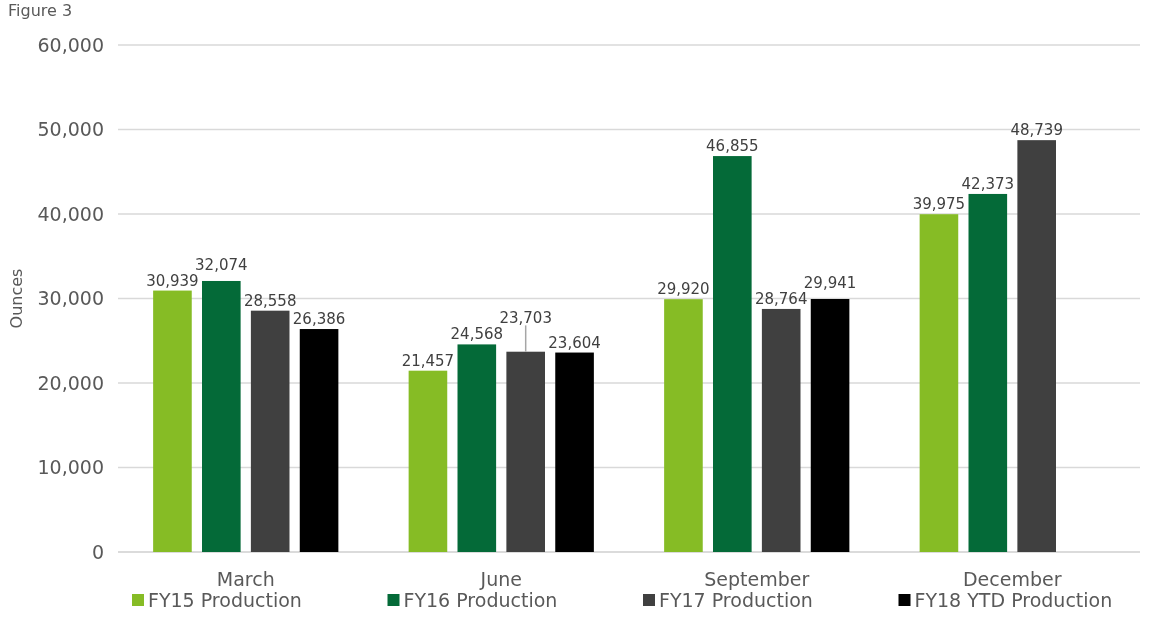 The image size is (1155, 617). What do you see at coordinates (70, 213) in the screenshot?
I see `y-tick-label: 40,000` at bounding box center [70, 213].